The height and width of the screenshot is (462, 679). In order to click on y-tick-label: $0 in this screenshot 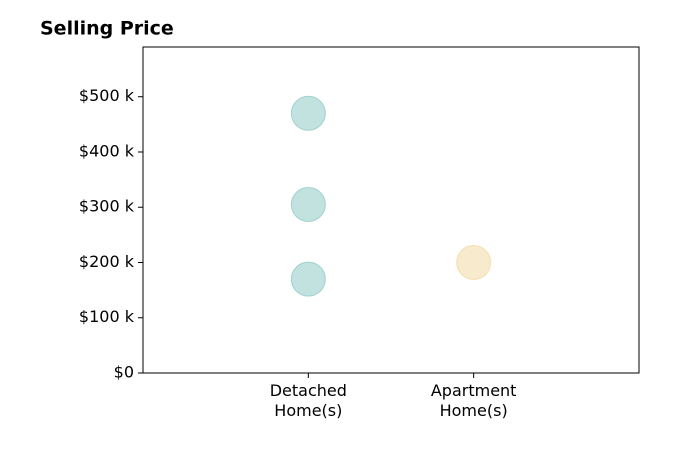, I will do `click(124, 372)`.